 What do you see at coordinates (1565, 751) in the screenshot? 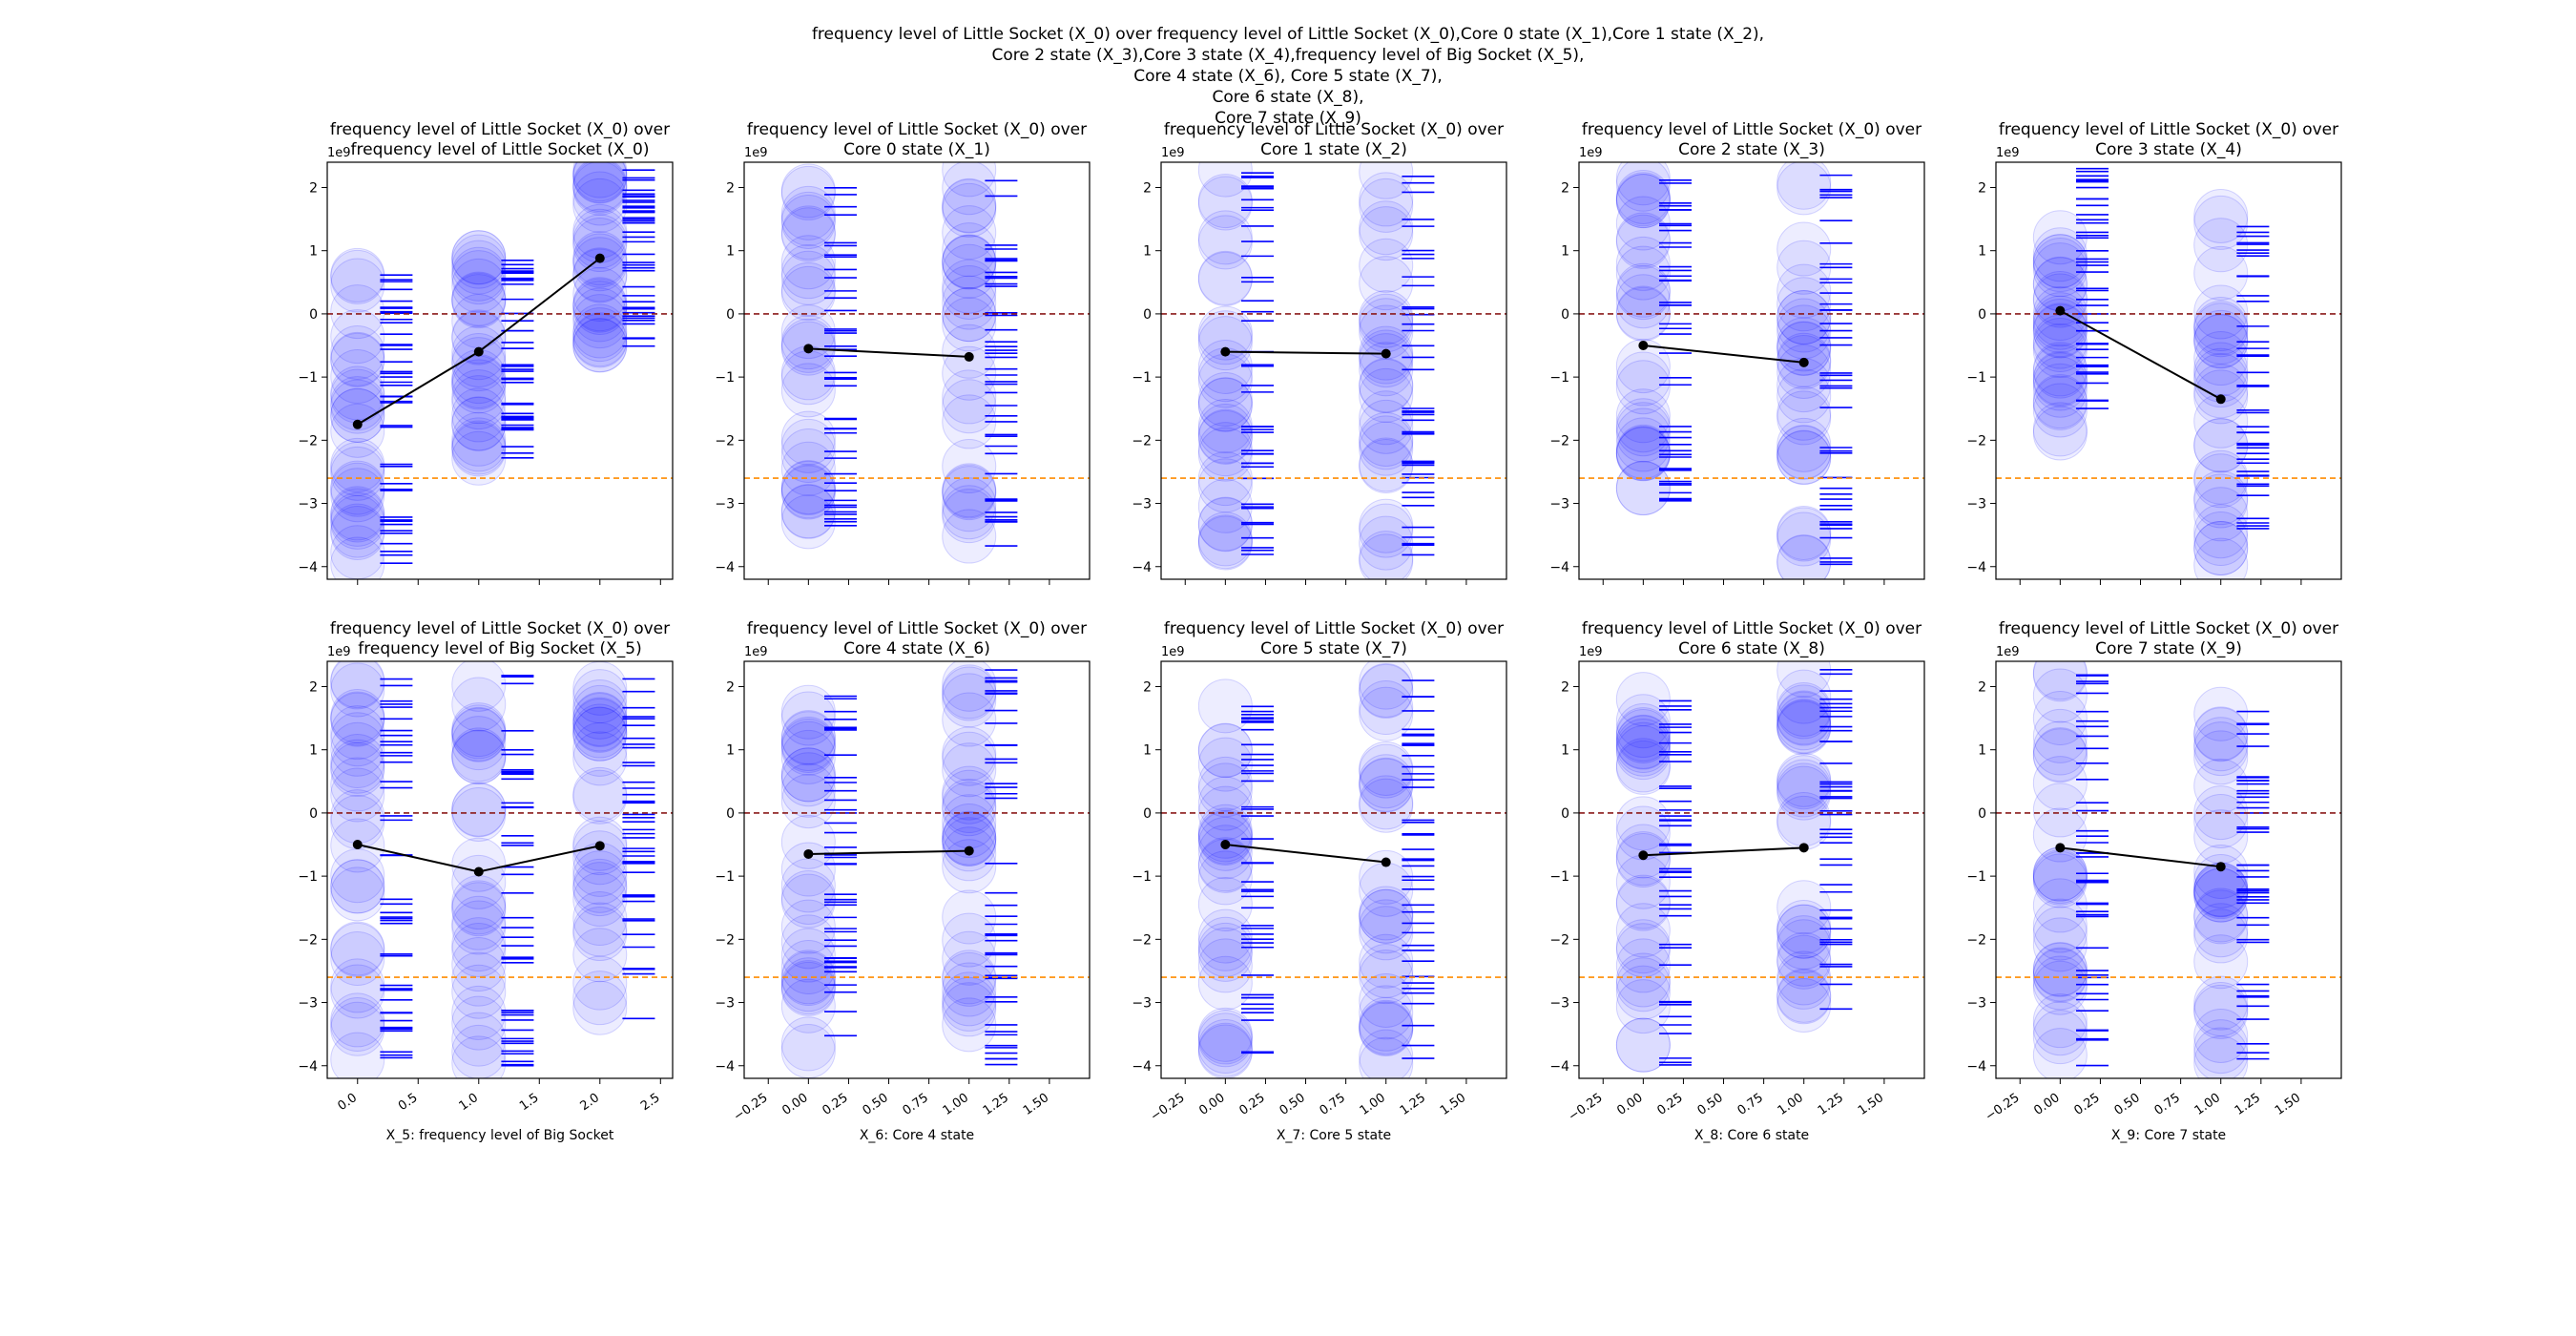
I see `y-tick-label: 1` at bounding box center [1565, 751].